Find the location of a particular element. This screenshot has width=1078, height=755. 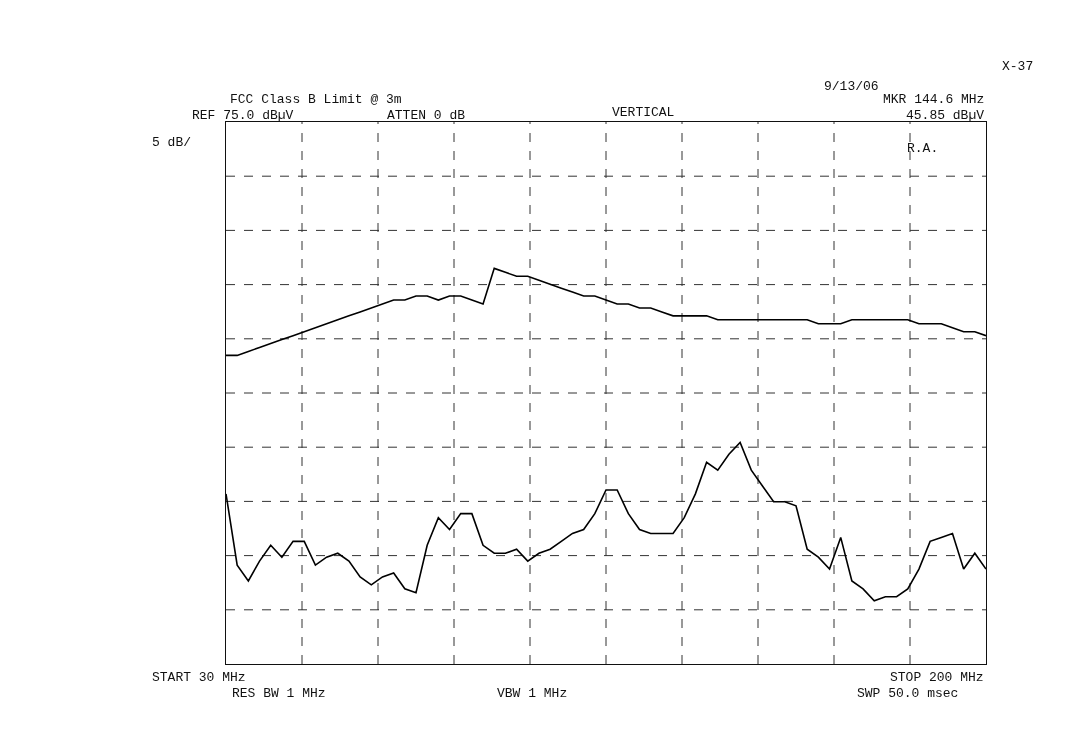

text: SWP 50.0 msec is located at coordinates (908, 693).